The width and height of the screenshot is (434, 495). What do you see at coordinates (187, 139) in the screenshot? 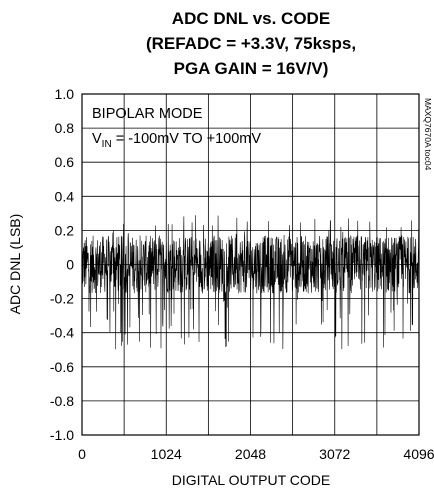
I see `vin-annotation-range: = -100mV TO +100mV` at bounding box center [187, 139].